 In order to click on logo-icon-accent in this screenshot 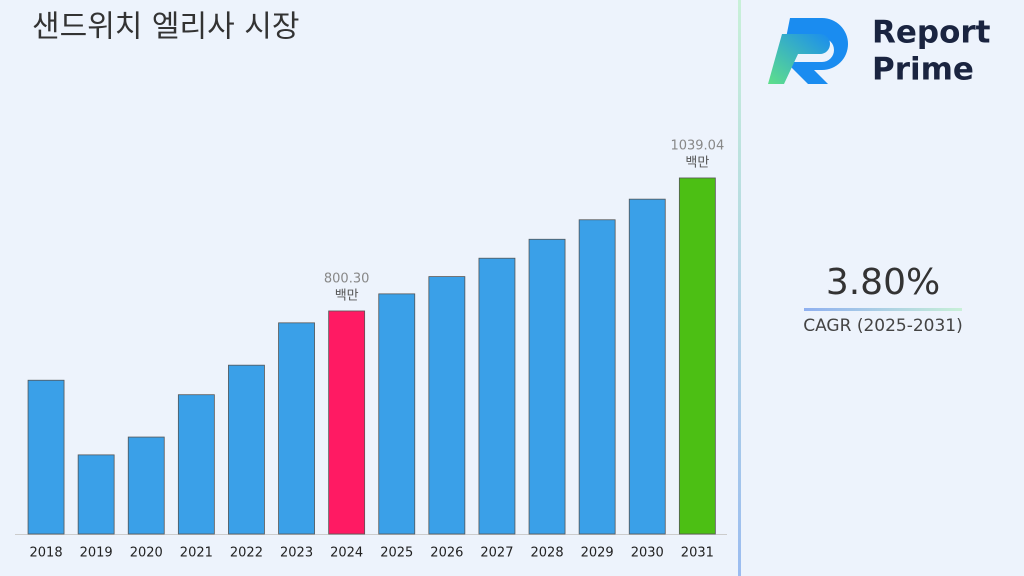, I will do `click(799, 59)`.